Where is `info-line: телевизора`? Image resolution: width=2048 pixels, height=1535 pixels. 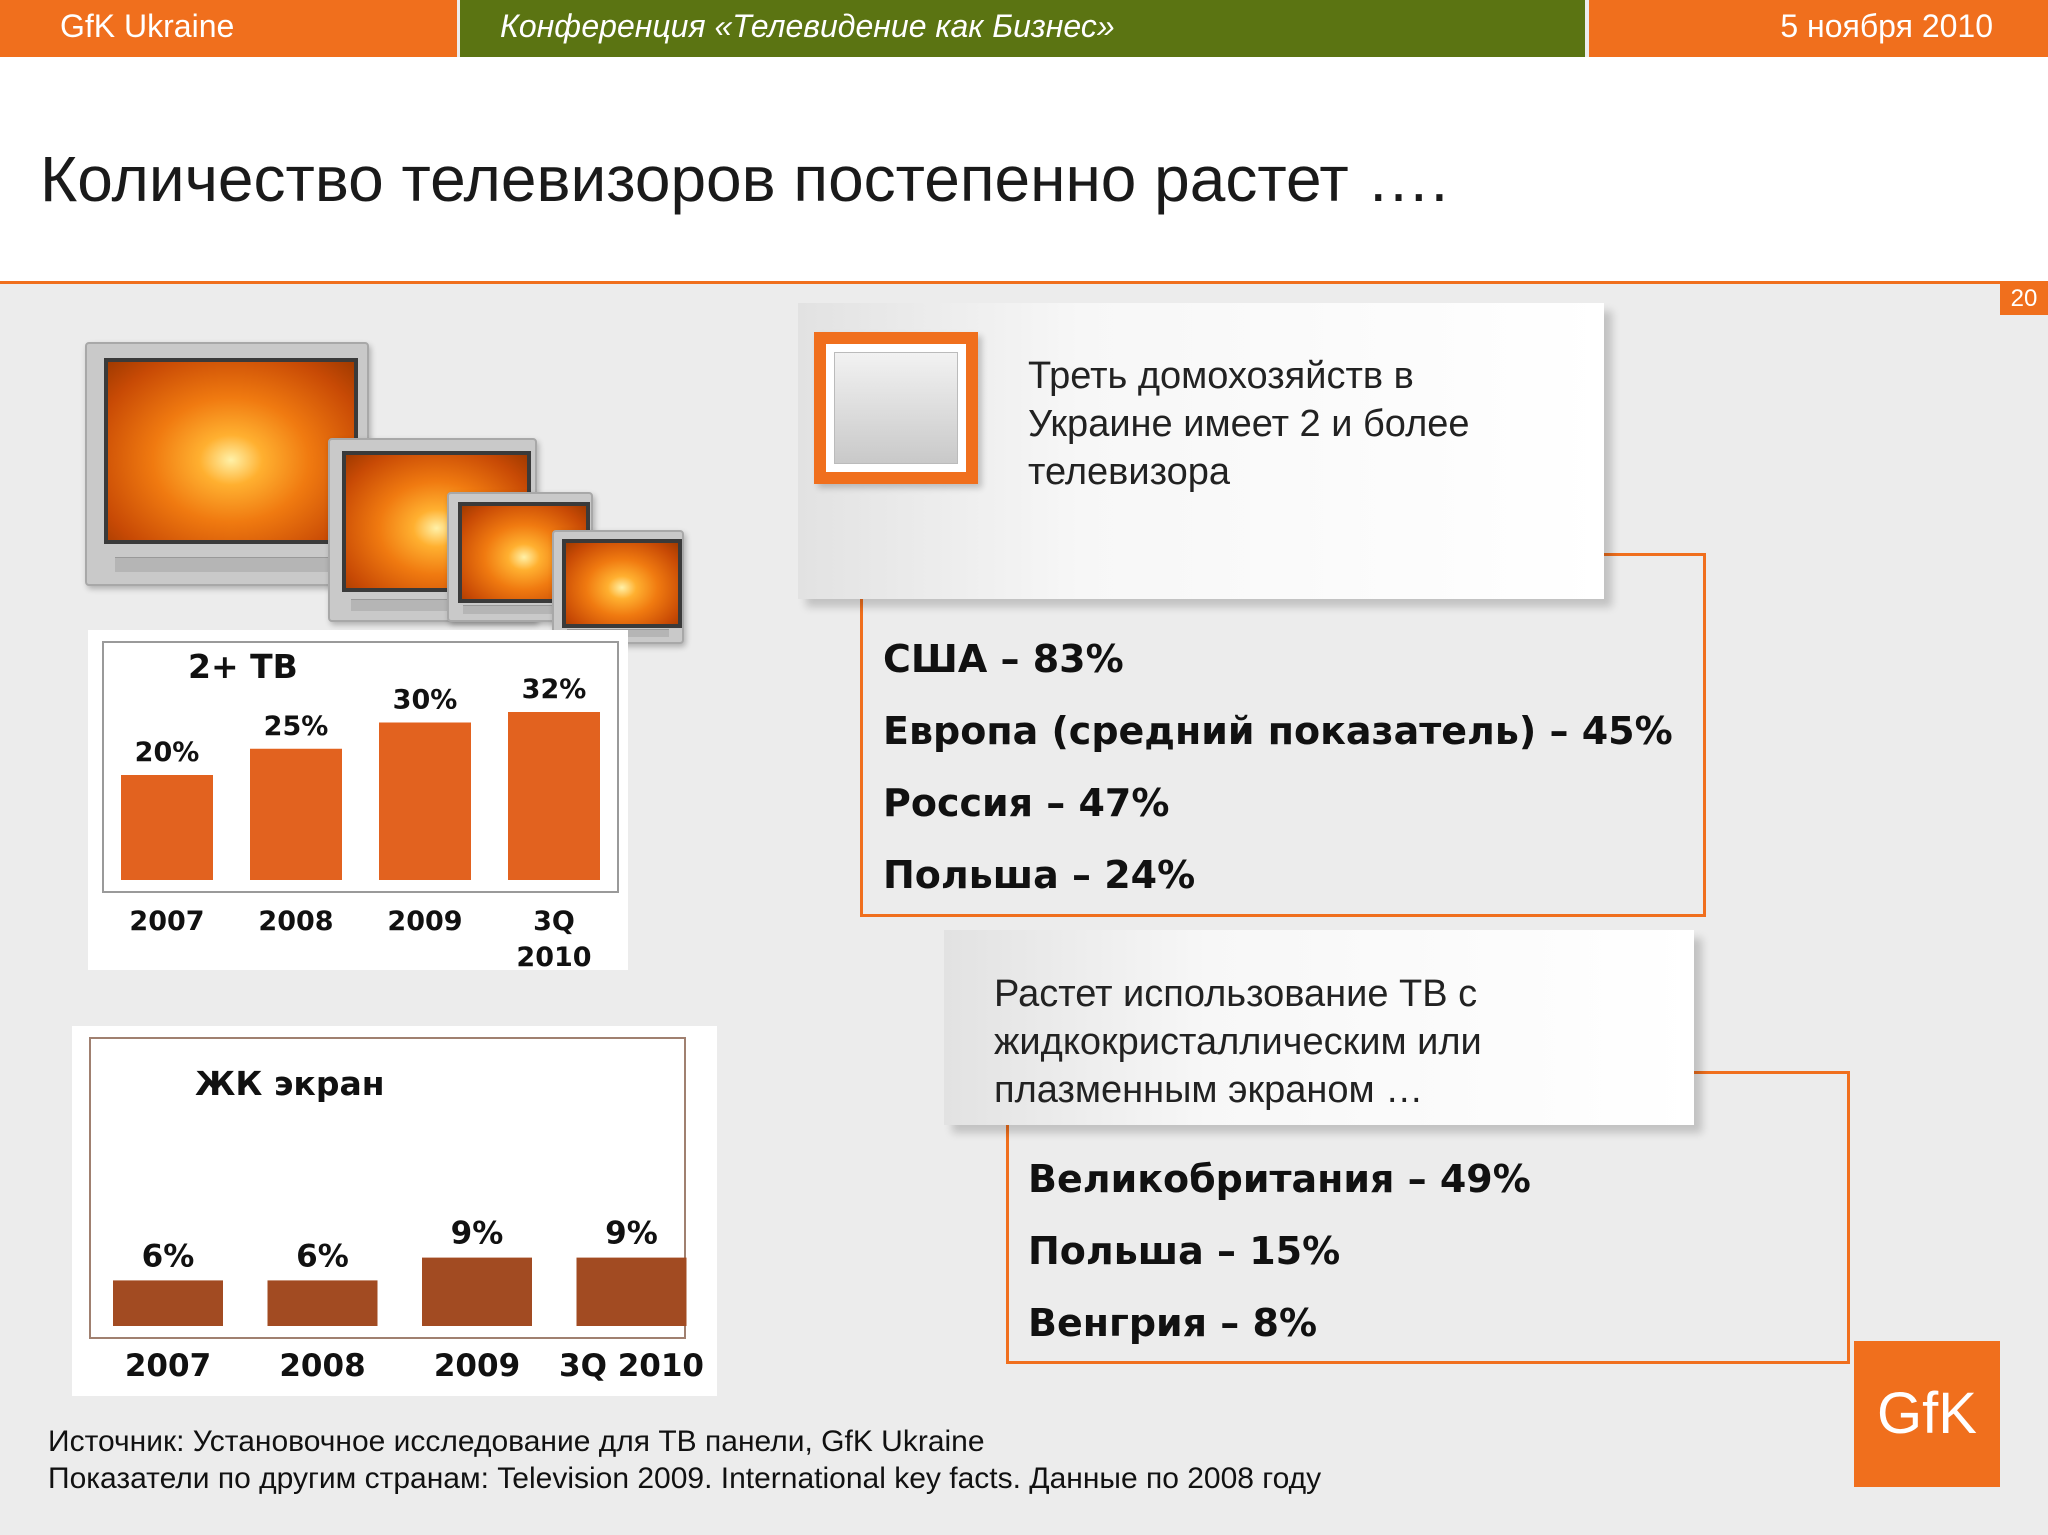 info-line: телевизора is located at coordinates (1129, 472).